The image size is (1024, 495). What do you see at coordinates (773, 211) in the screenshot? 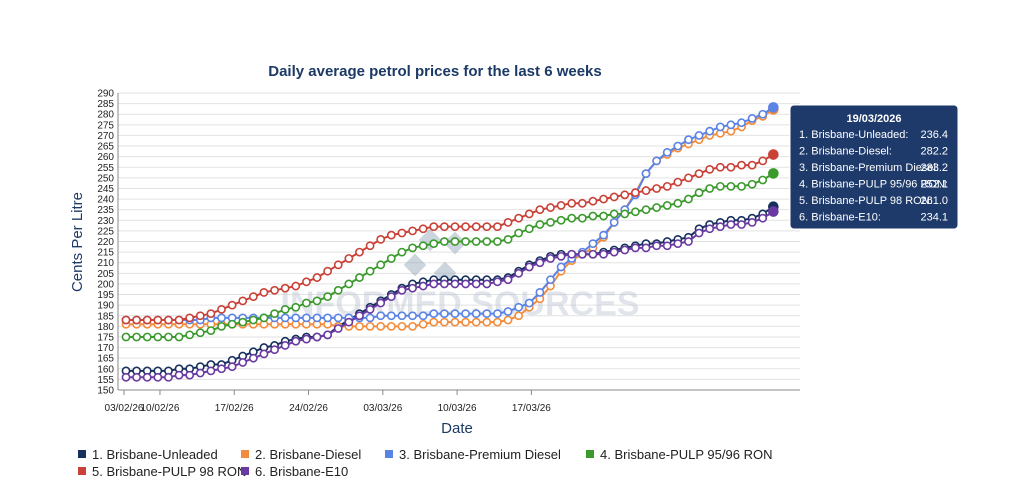
I see `series-end-point` at bounding box center [773, 211].